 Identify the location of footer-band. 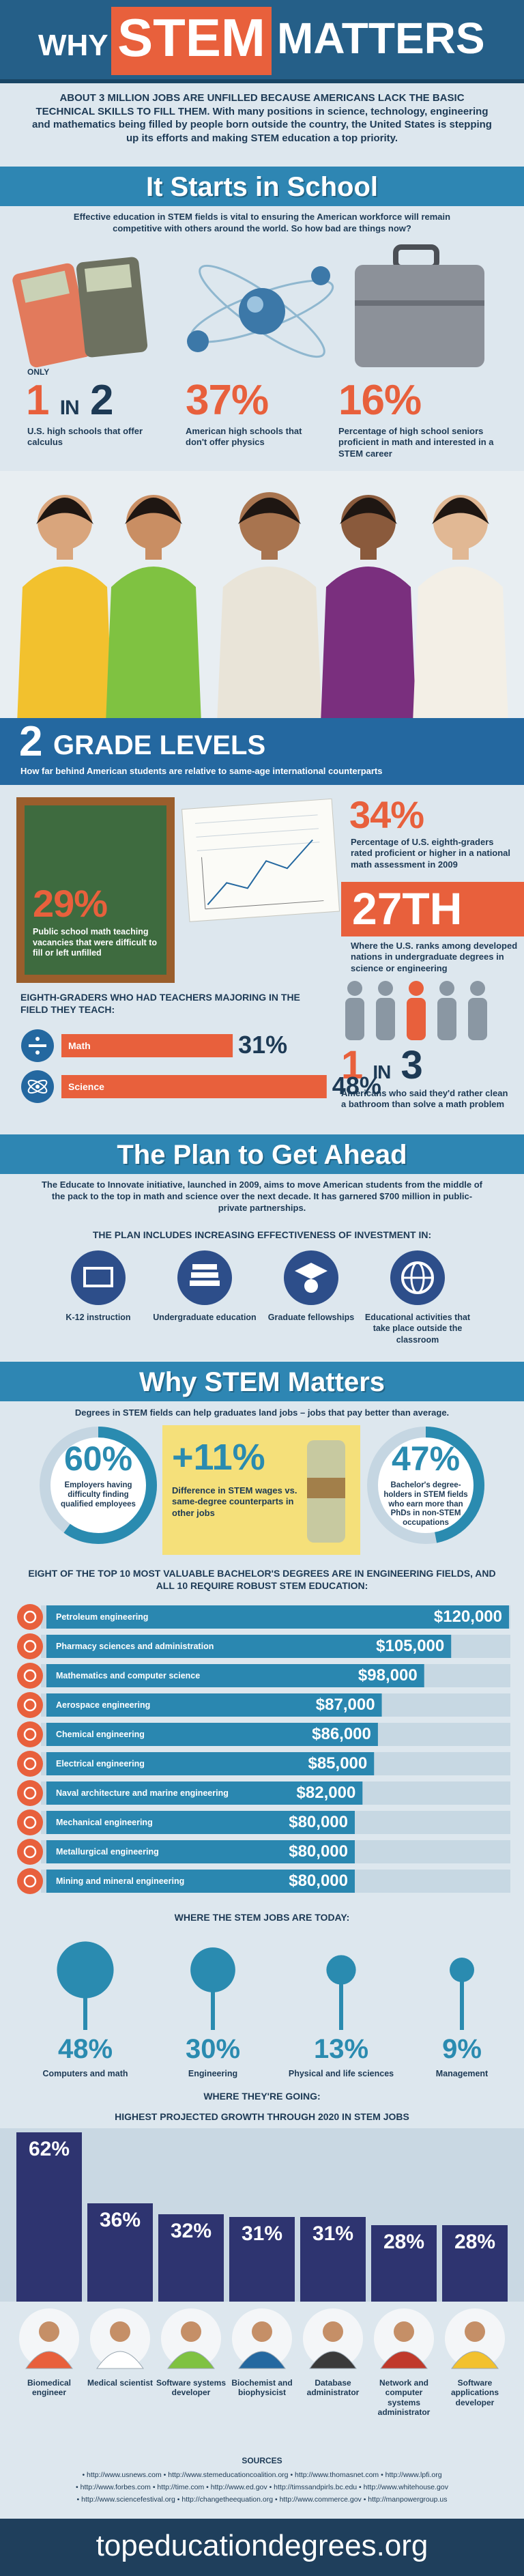
(262, 2547).